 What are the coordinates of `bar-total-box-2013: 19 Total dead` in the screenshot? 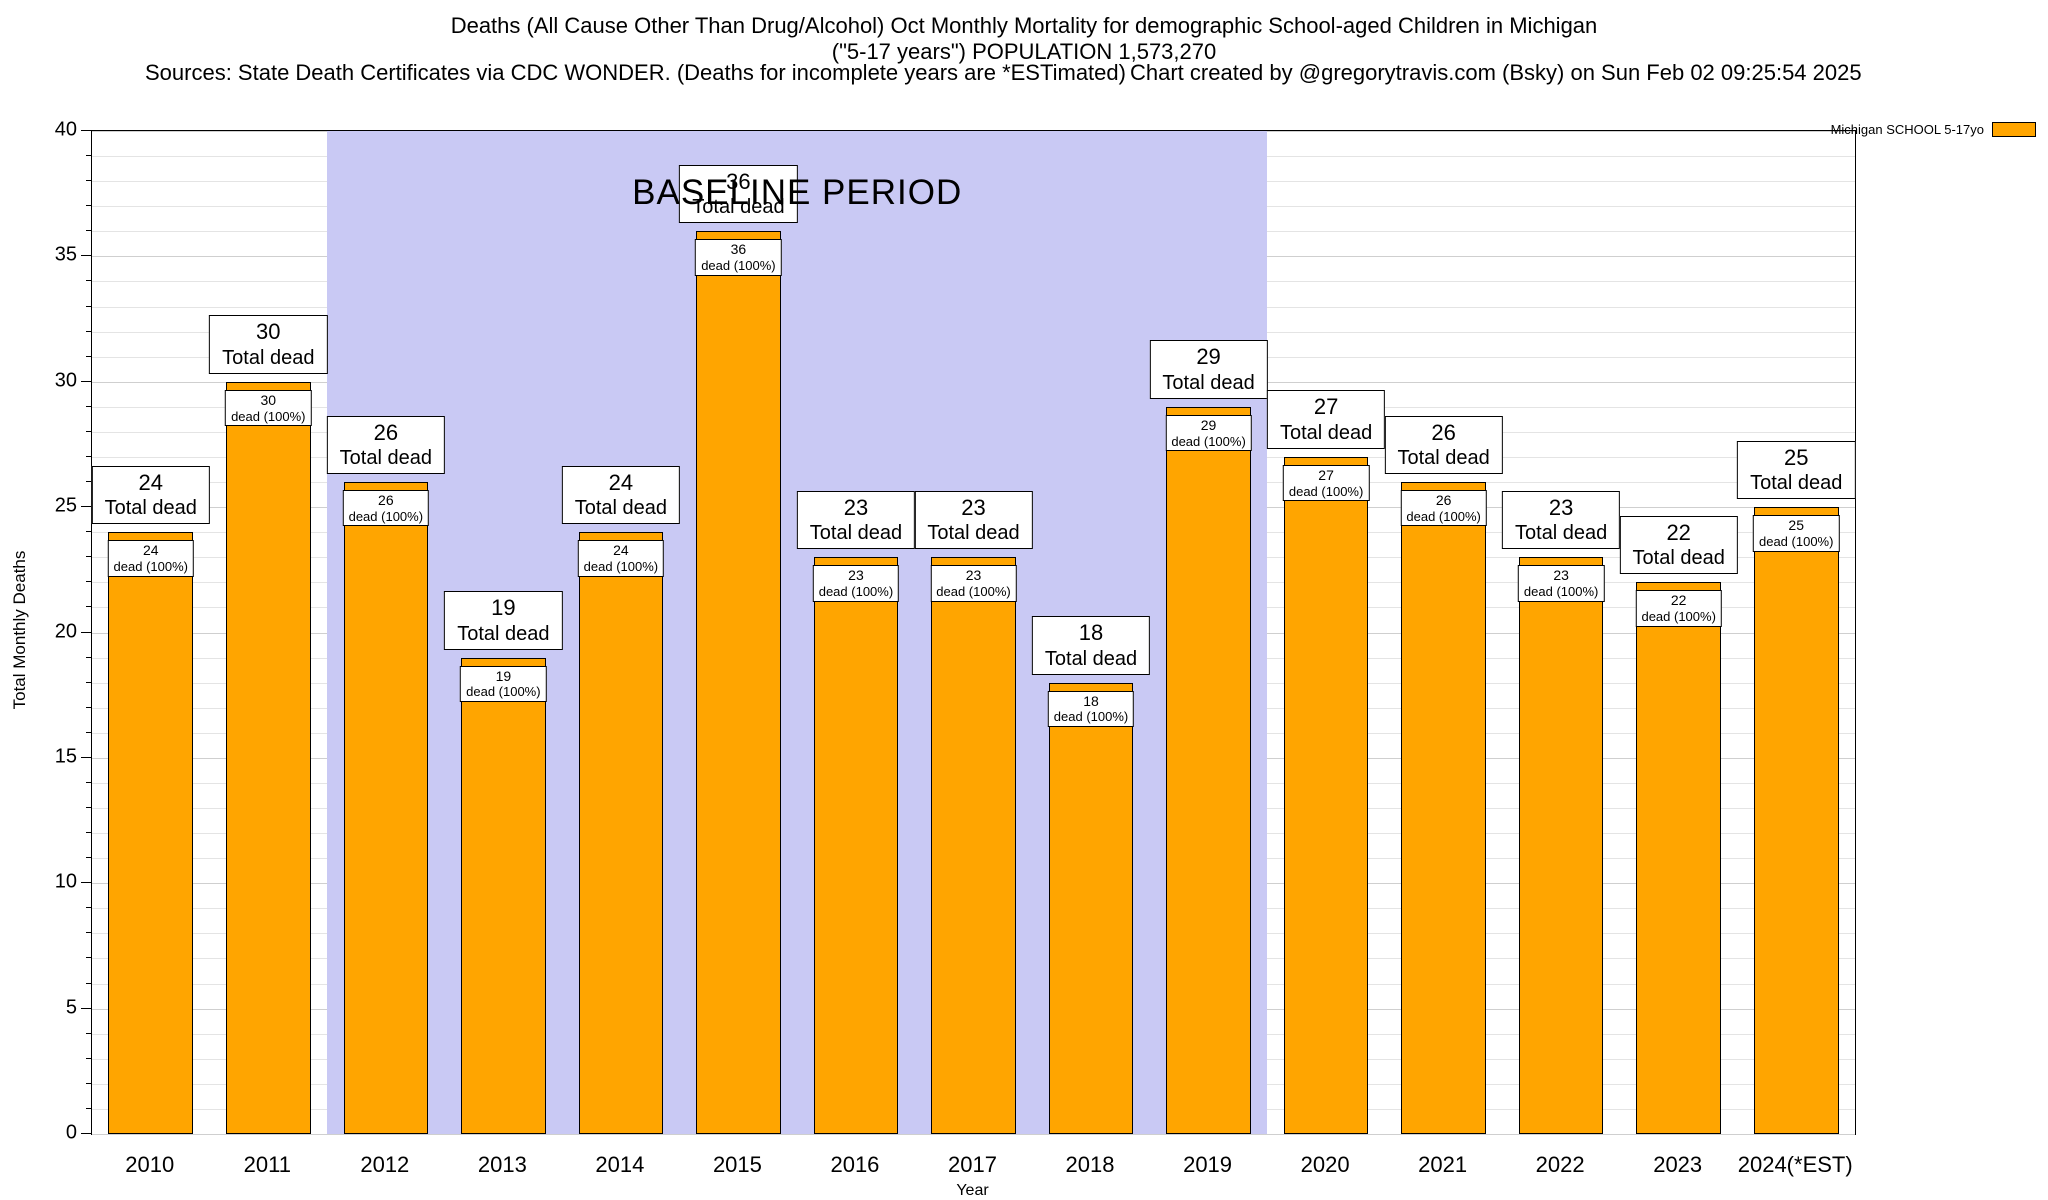 It's located at (503, 620).